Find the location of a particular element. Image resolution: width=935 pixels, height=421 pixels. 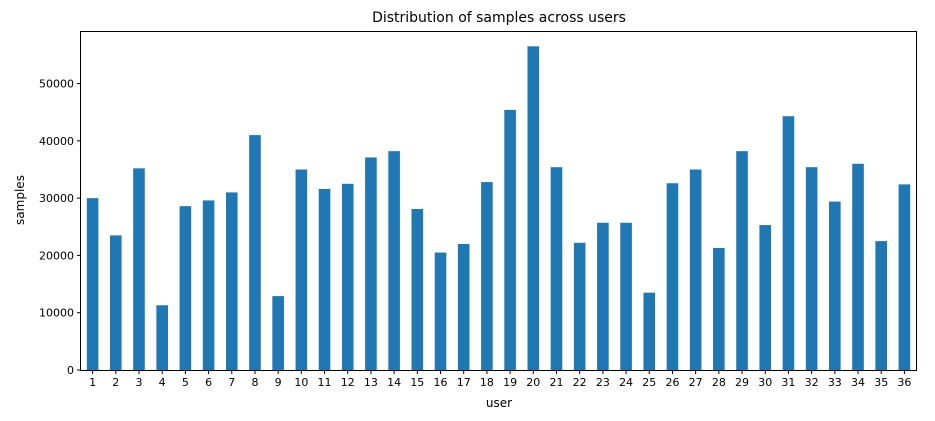

x-tick-label: 31 is located at coordinates (788, 382).